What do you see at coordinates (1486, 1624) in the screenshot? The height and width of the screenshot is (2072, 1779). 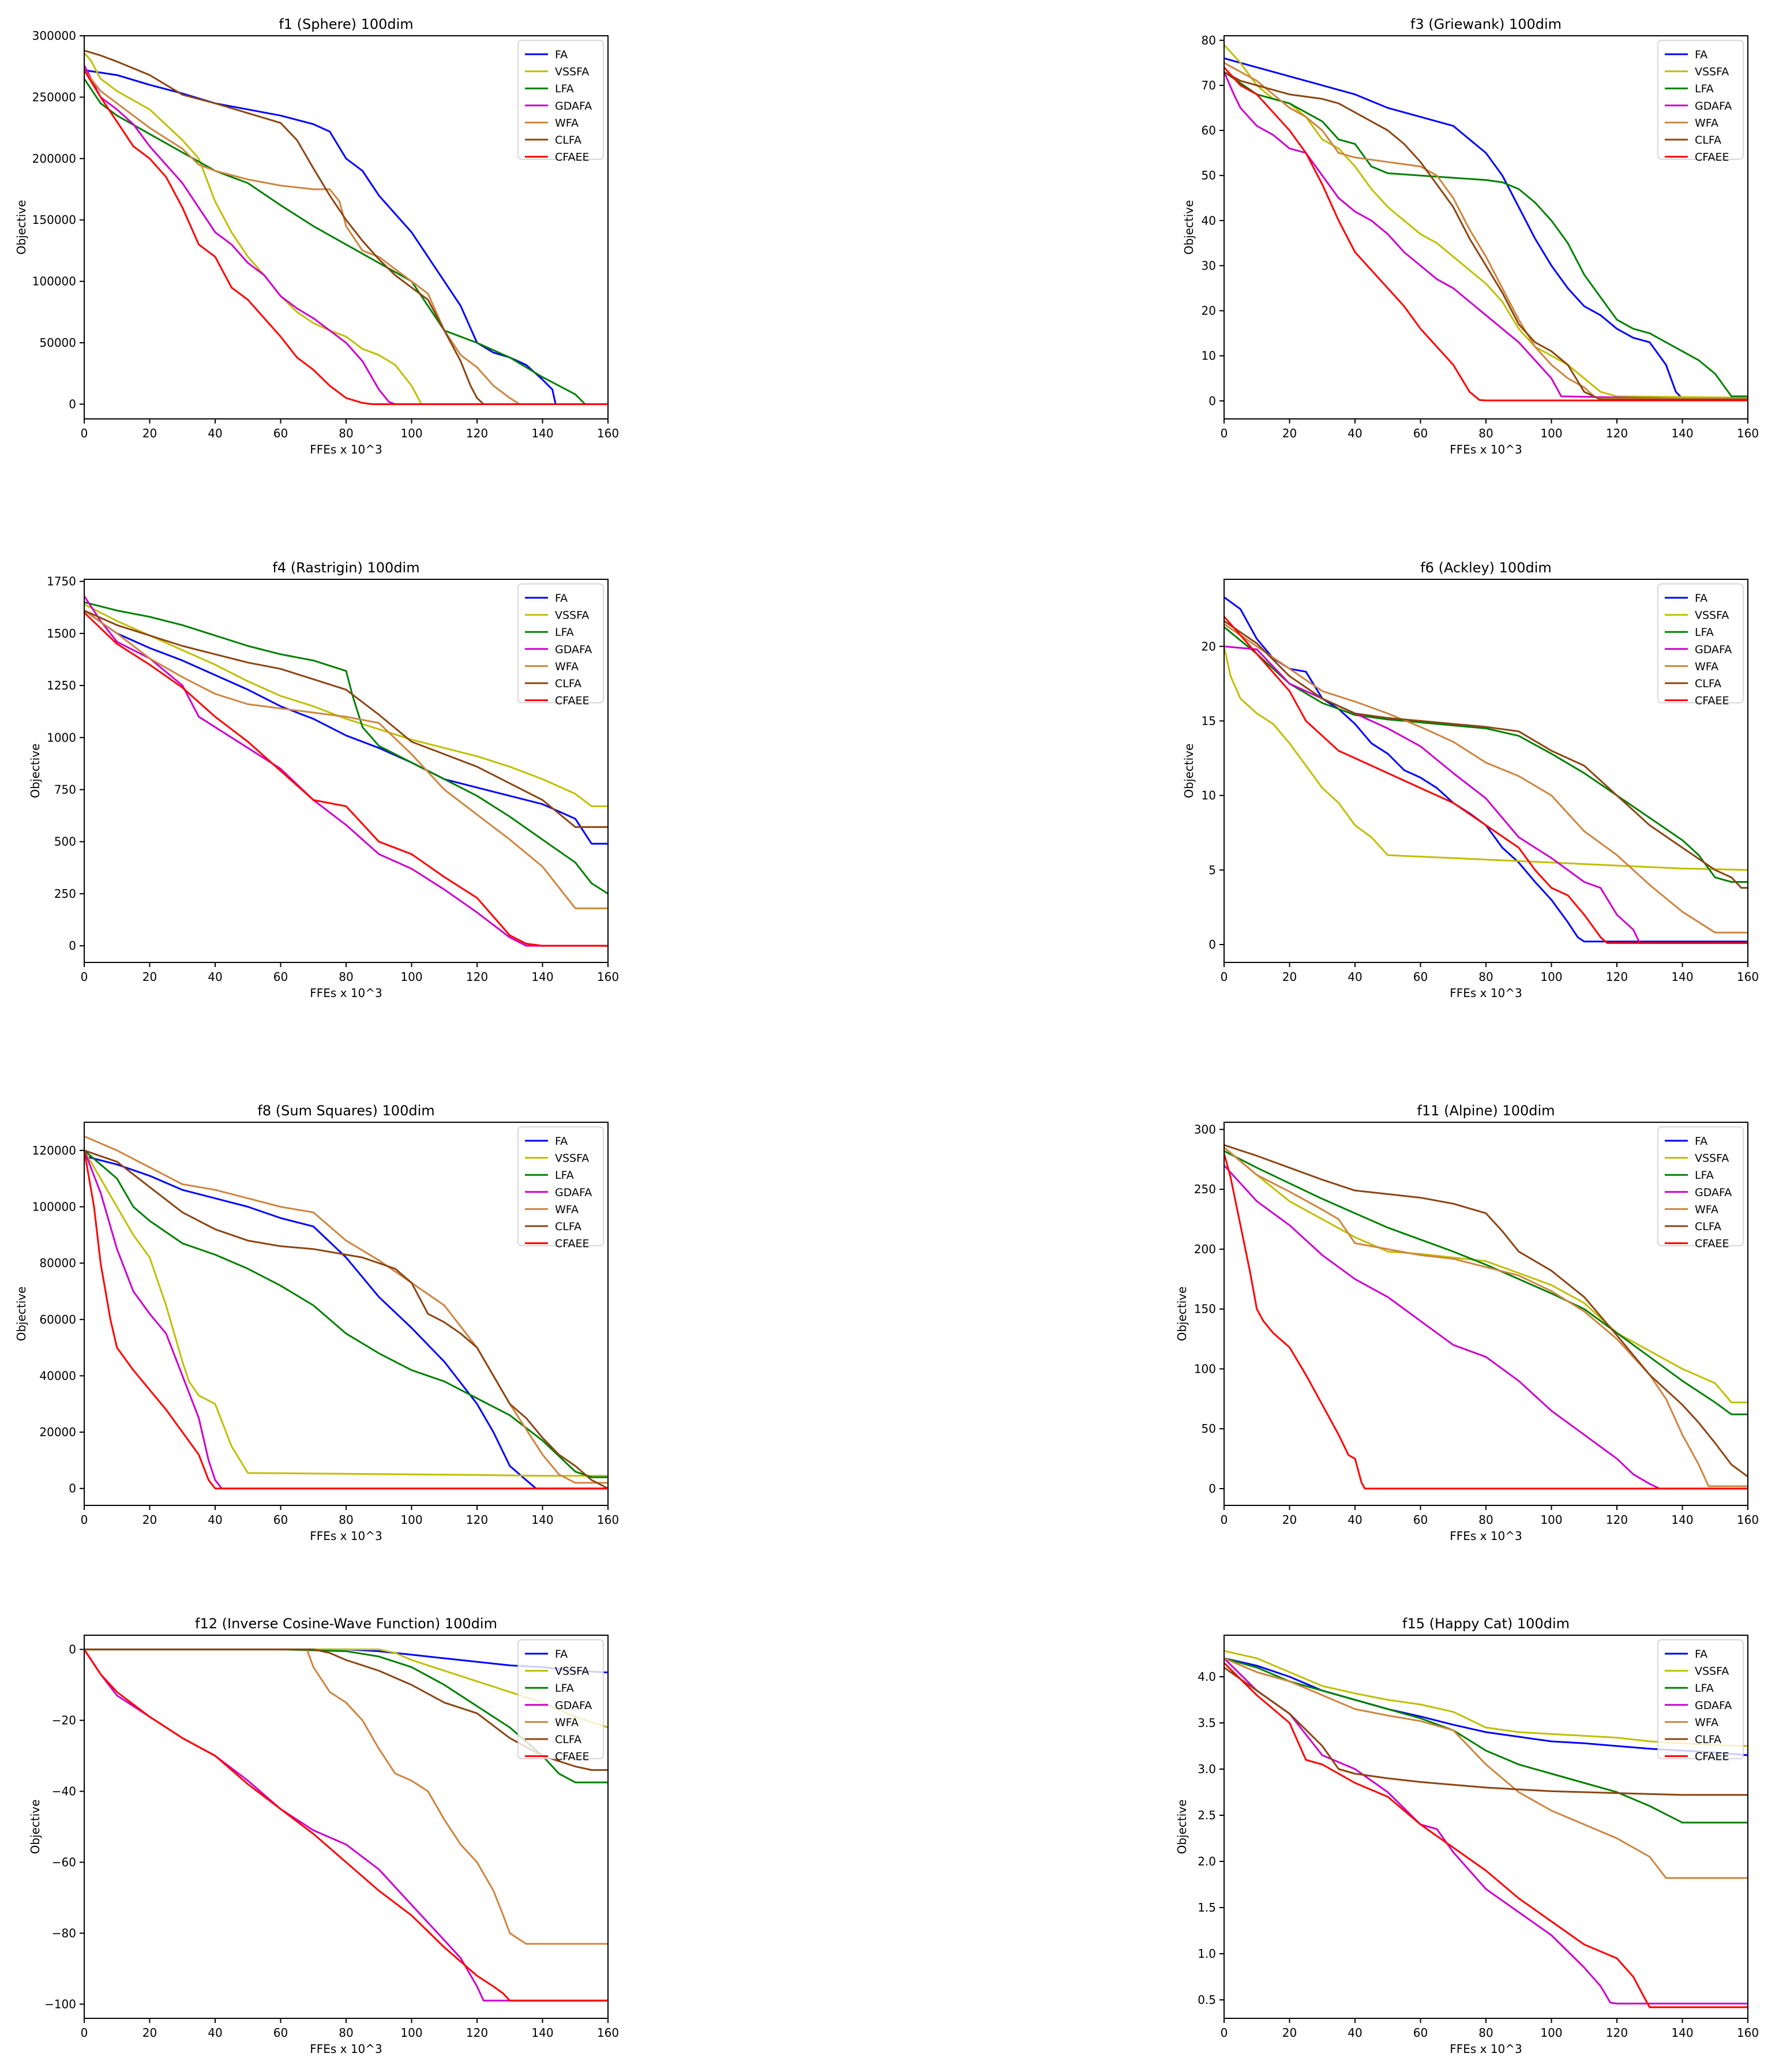 I see `chart-title: f15 (Happy Cat) 100dim` at bounding box center [1486, 1624].